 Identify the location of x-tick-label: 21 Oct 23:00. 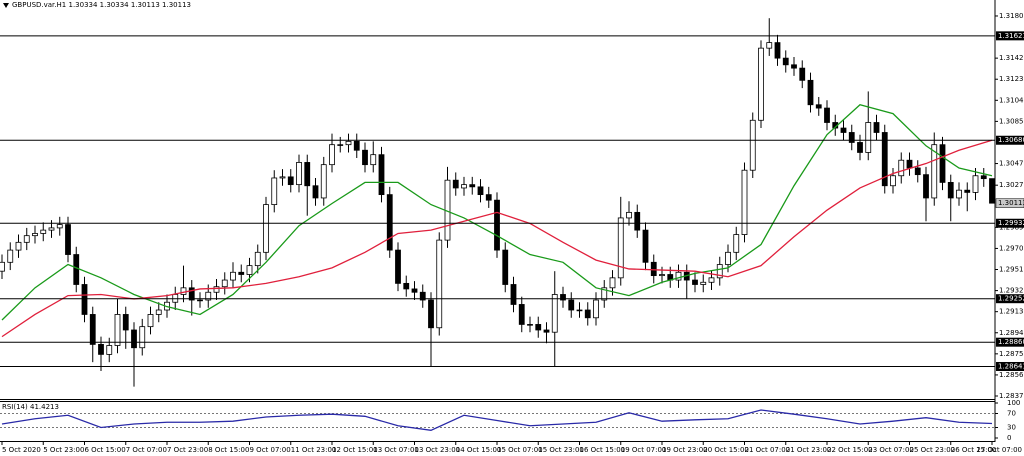
(809, 450).